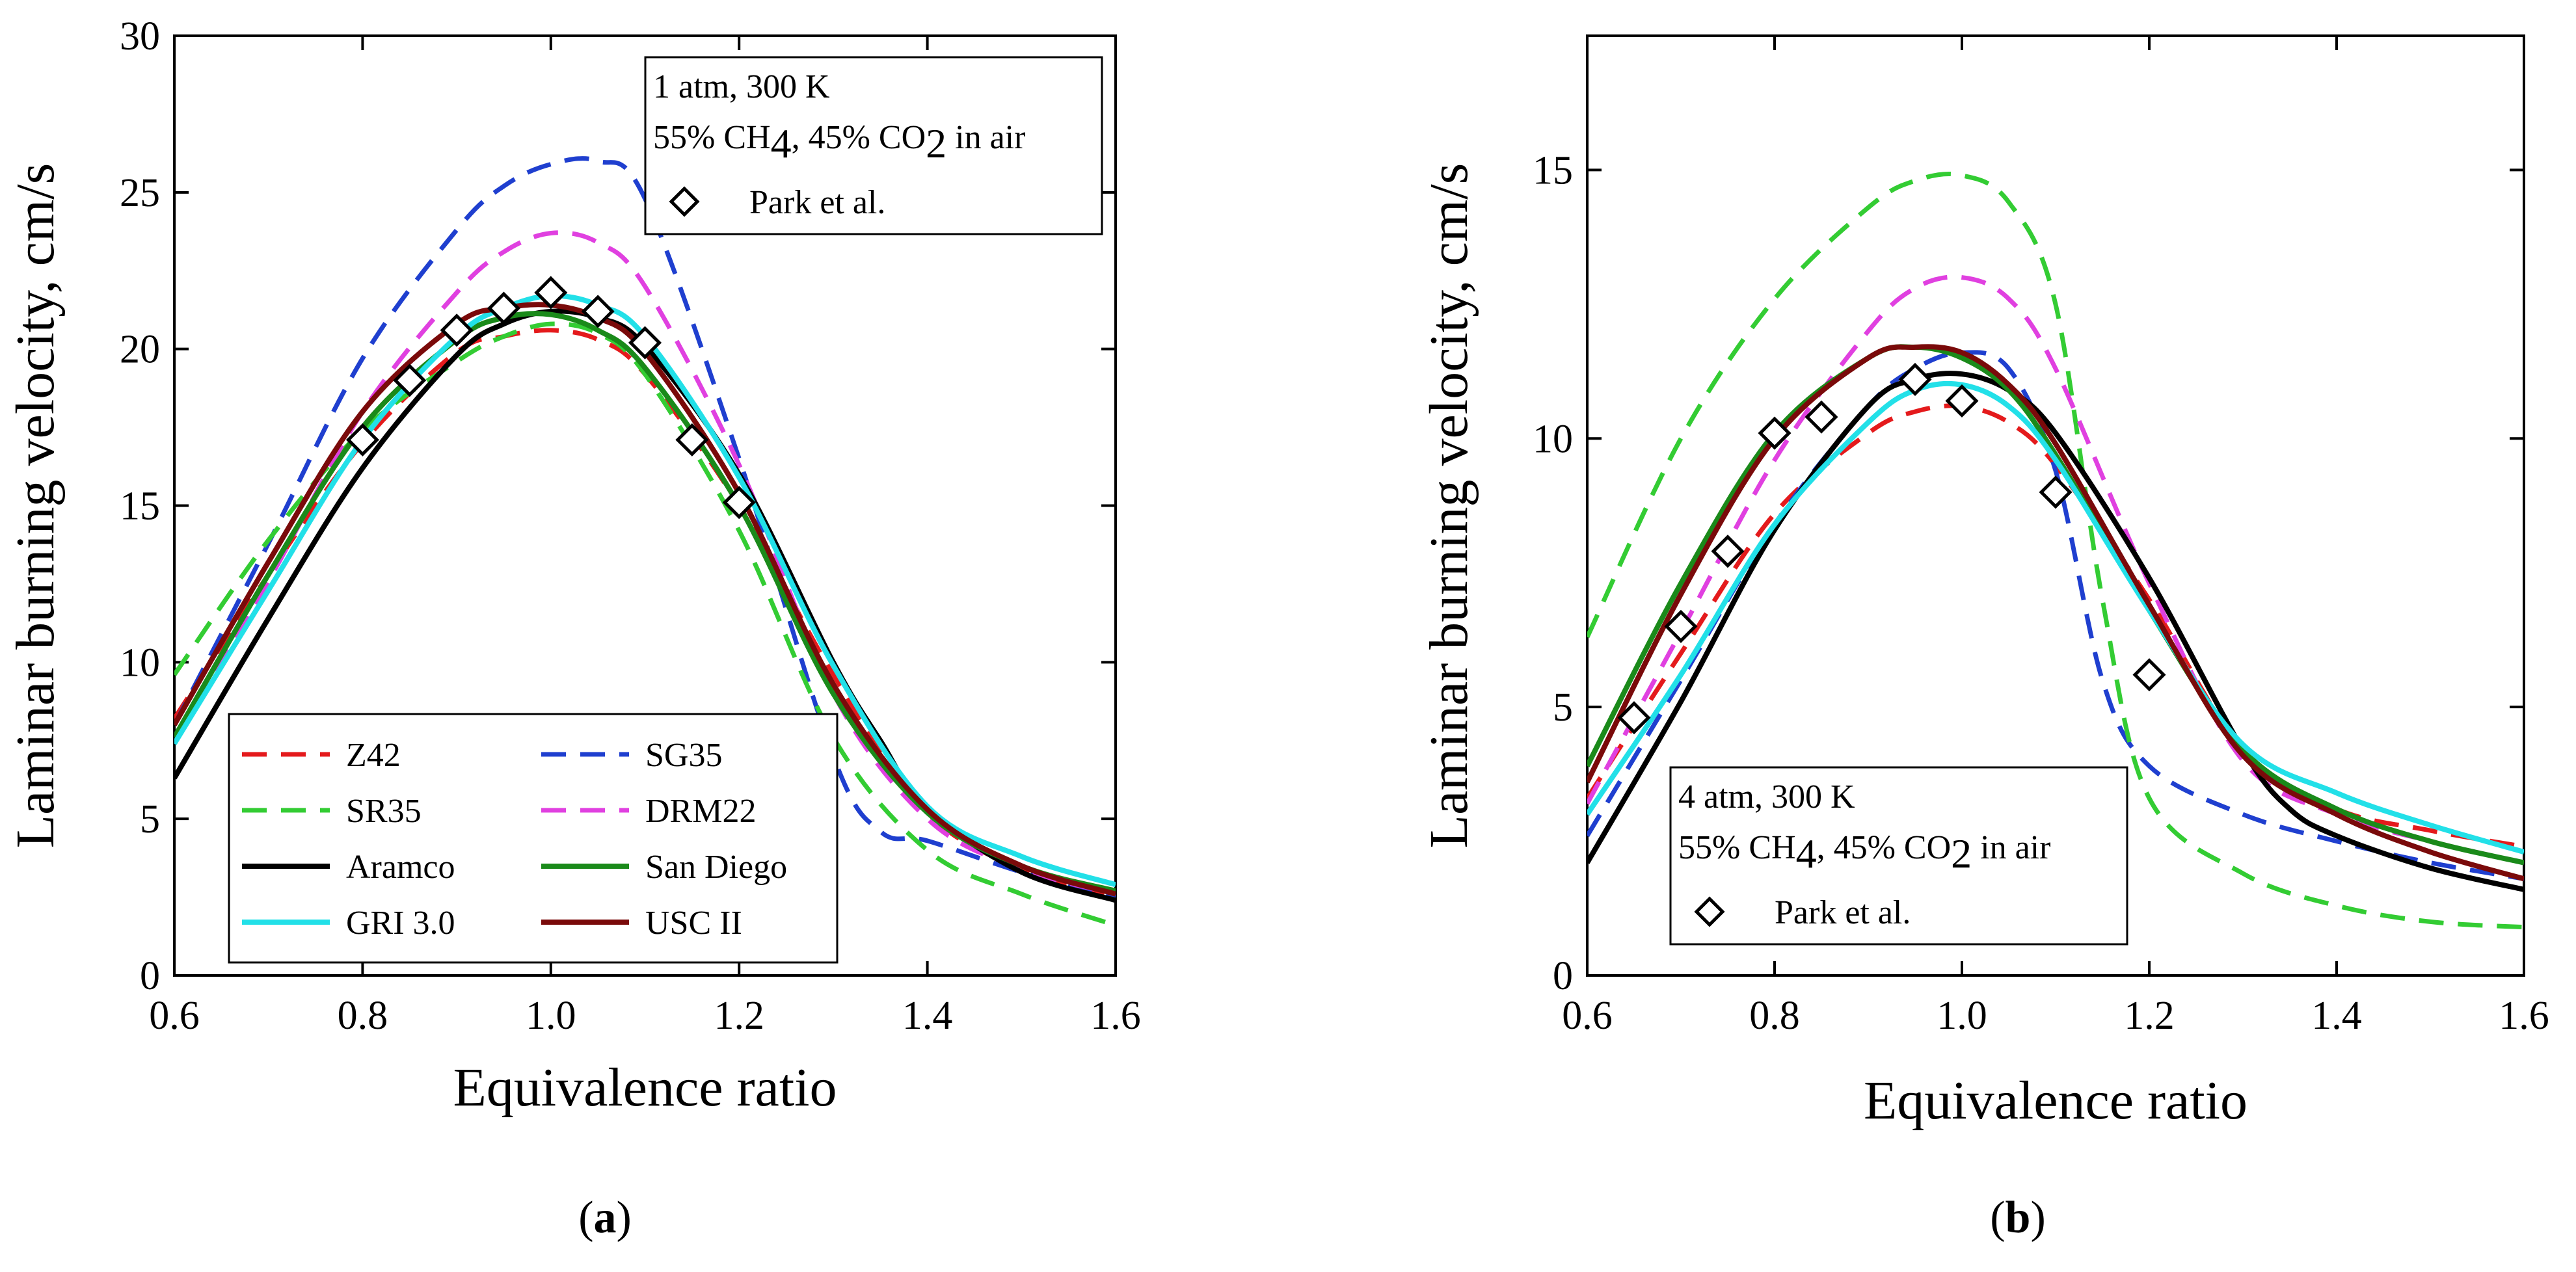 The height and width of the screenshot is (1272, 2576). I want to click on panel-a-x-tick-label: 0.6, so click(175, 1016).